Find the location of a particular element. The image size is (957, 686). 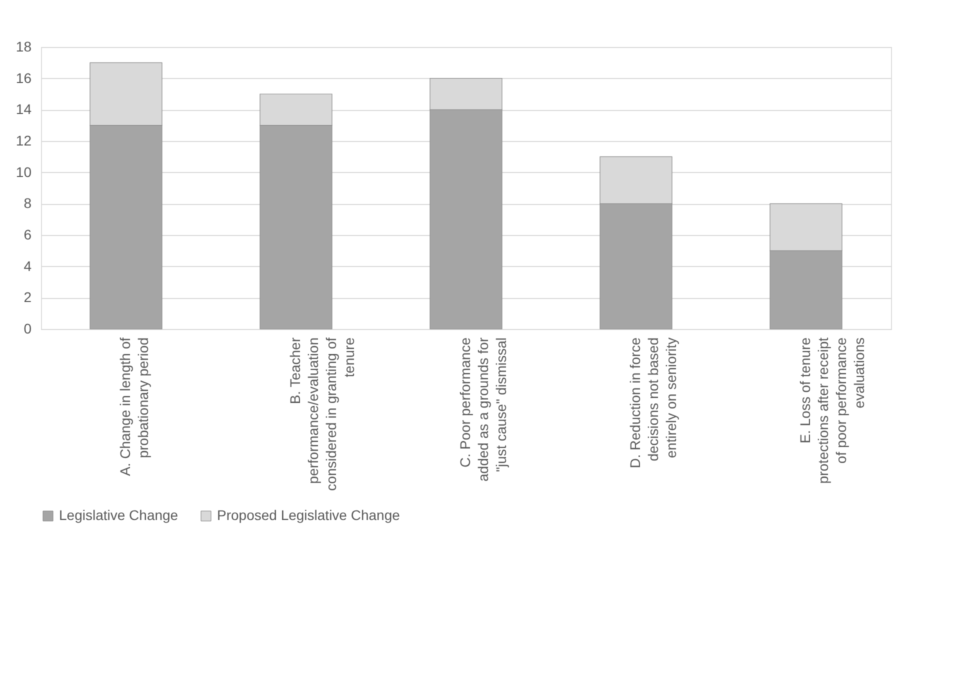

y-tick-label: 8 is located at coordinates (28, 203).